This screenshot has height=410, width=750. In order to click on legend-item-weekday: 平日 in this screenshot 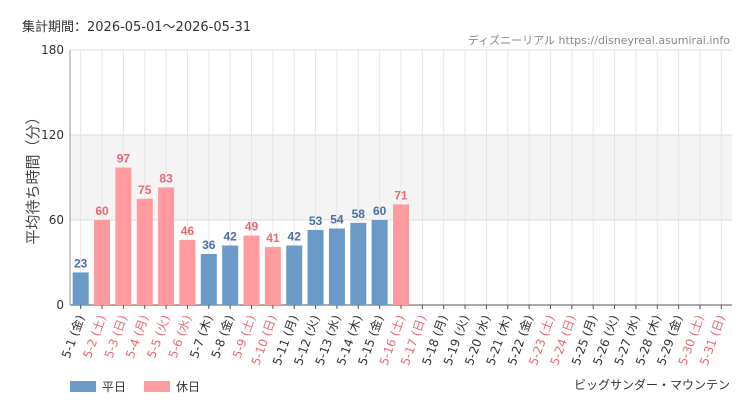, I will do `click(98, 386)`.